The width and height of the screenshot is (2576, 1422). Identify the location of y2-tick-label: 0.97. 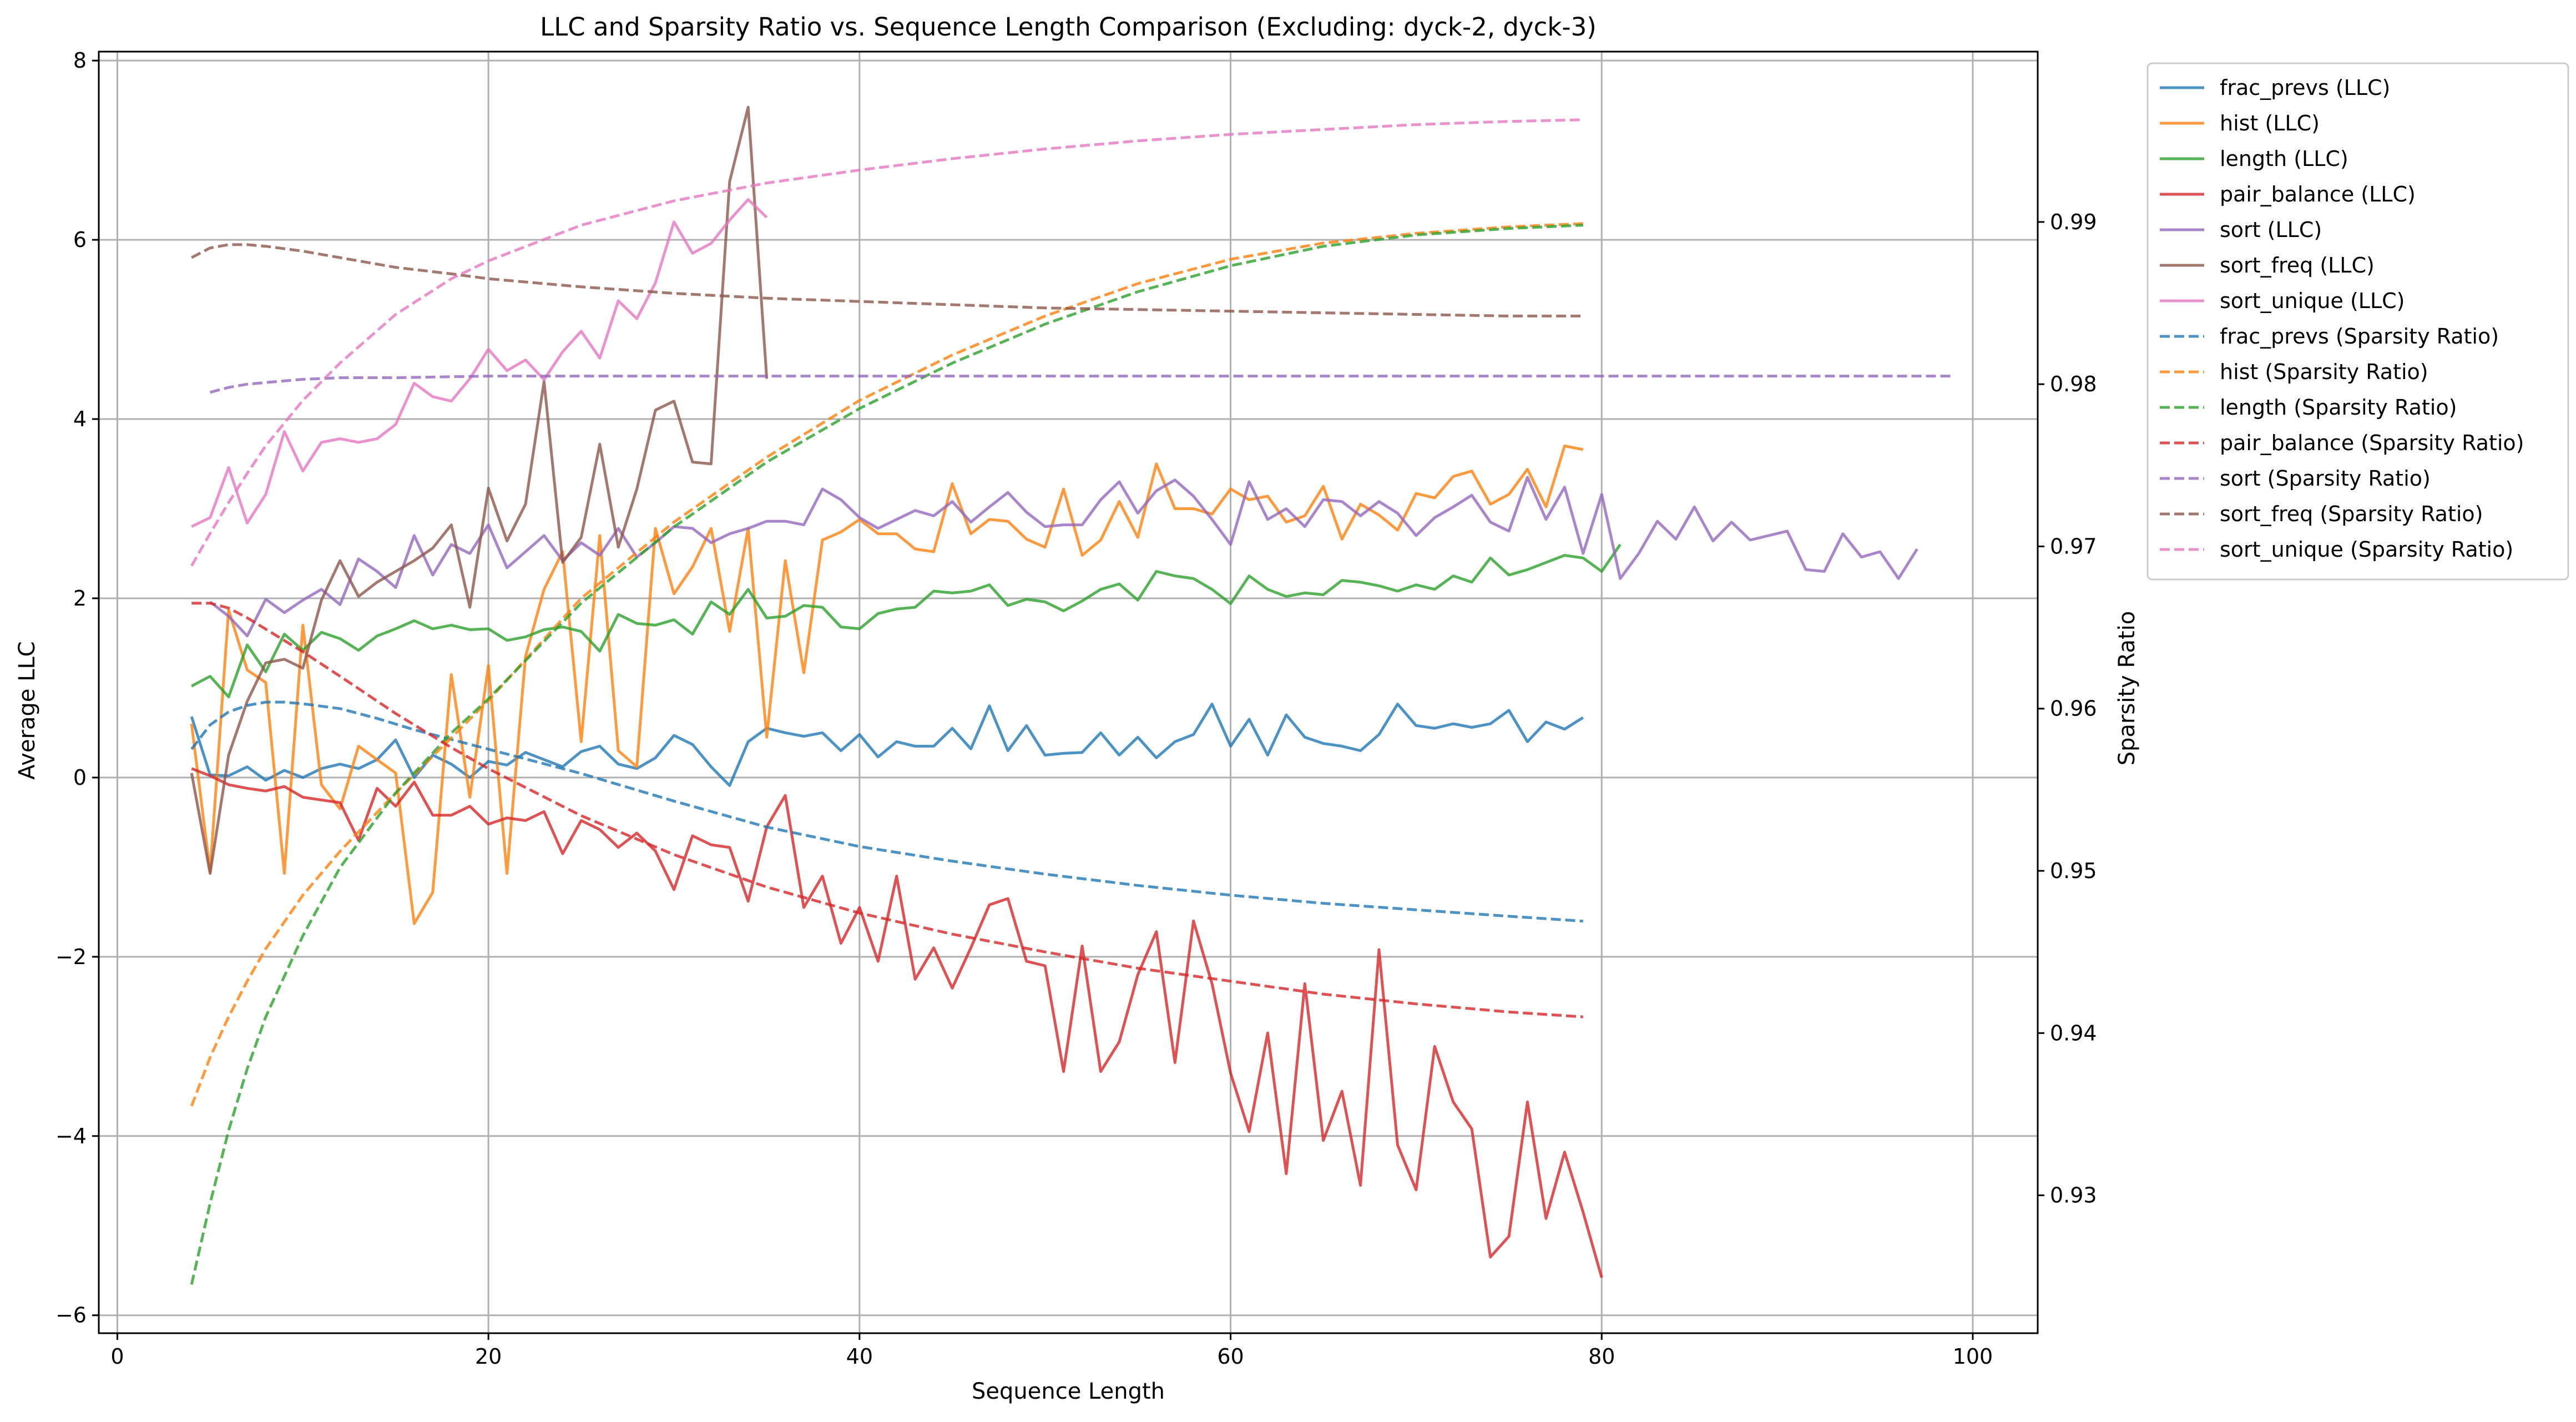
(2073, 546).